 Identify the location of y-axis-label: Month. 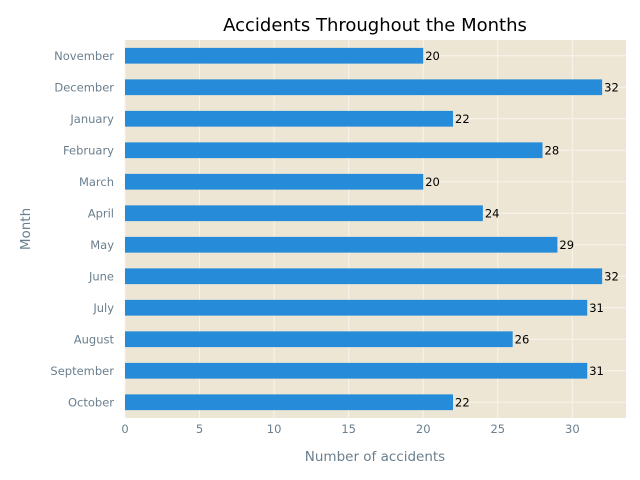
(26, 229).